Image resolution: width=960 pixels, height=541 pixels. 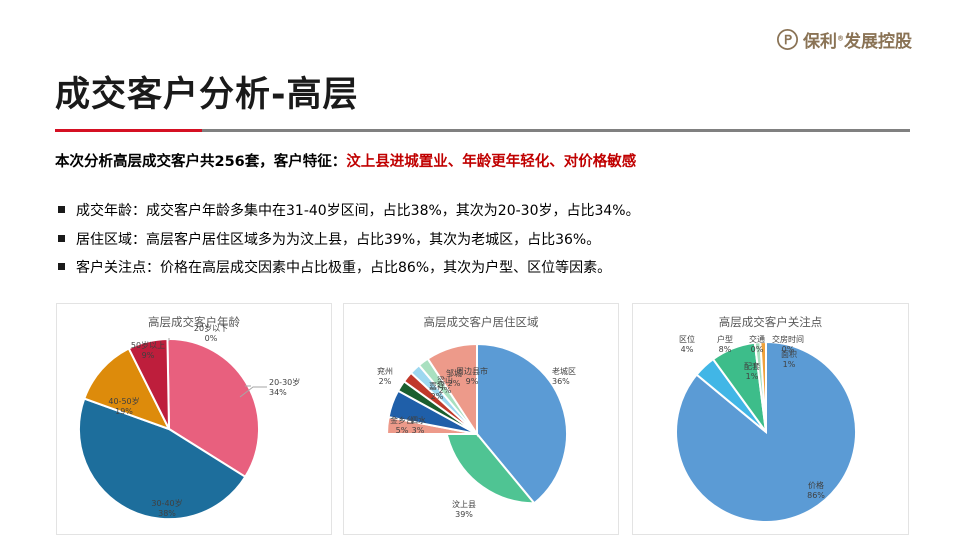 I want to click on chart-card-residence: 高层成交客户居住区域, so click(x=481, y=419).